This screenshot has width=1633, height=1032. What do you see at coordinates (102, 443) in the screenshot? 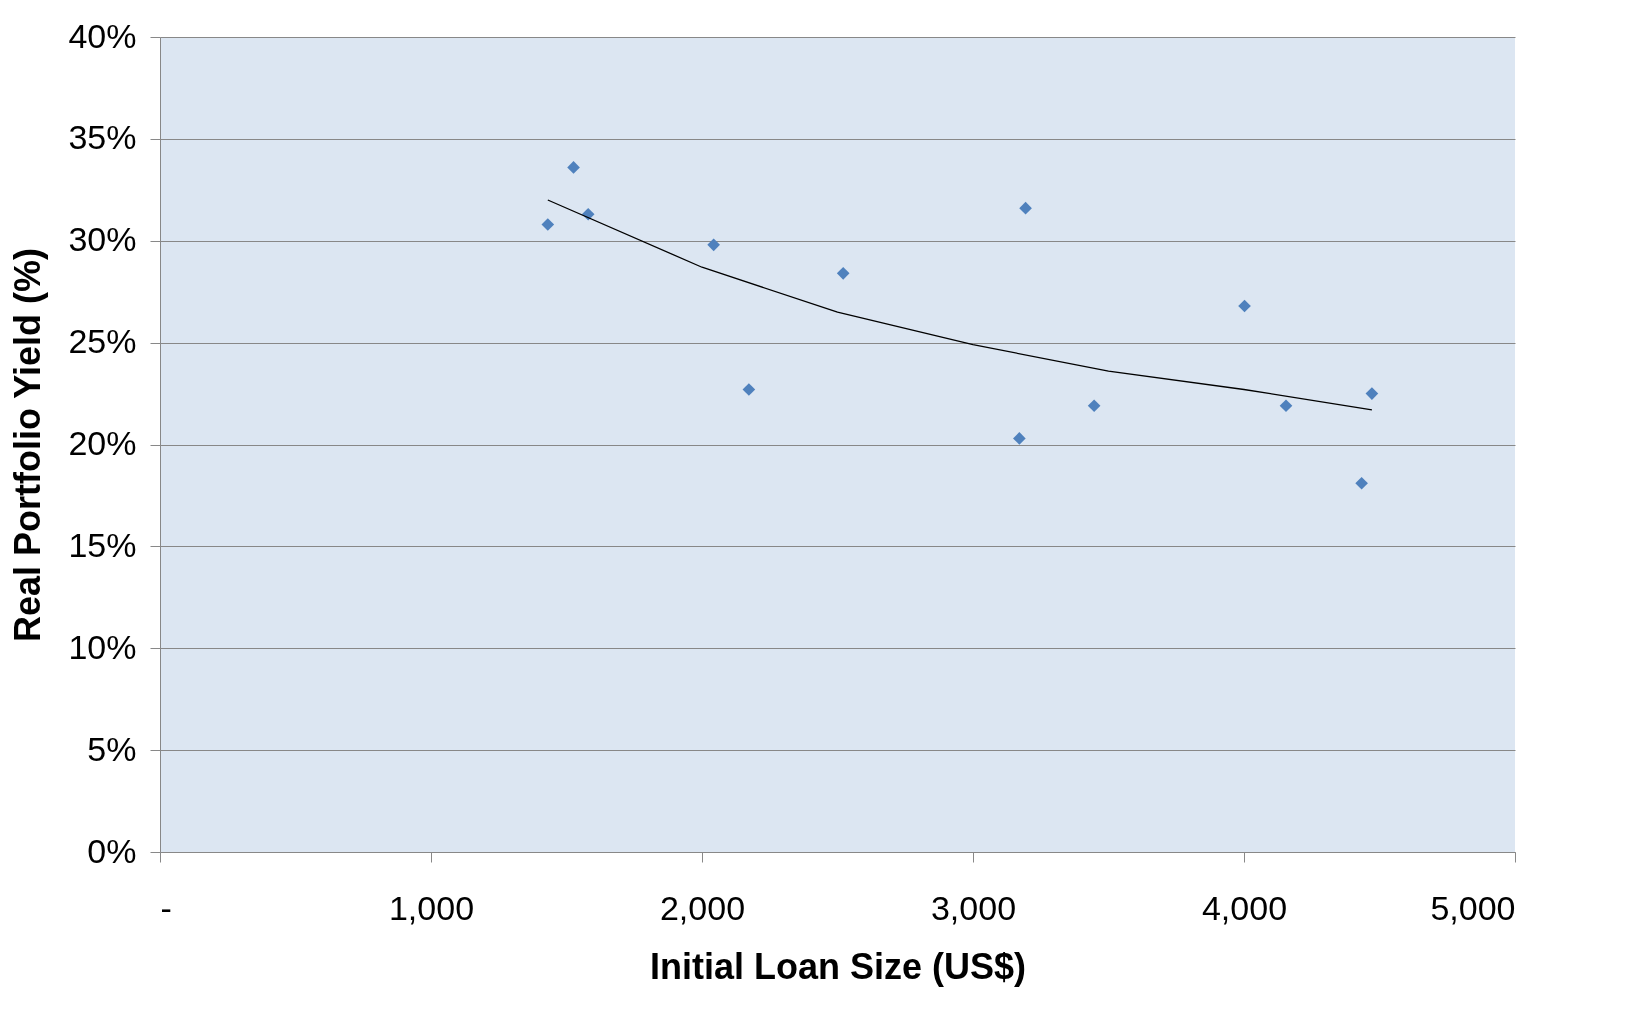
I see `y-tick-label: 20%` at bounding box center [102, 443].